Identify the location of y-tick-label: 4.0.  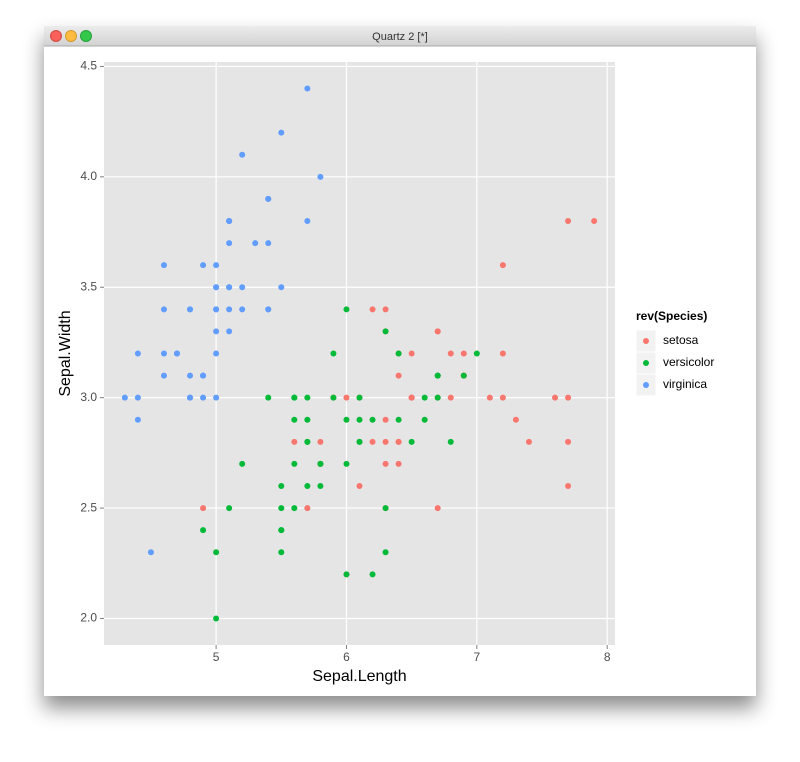
(88, 176).